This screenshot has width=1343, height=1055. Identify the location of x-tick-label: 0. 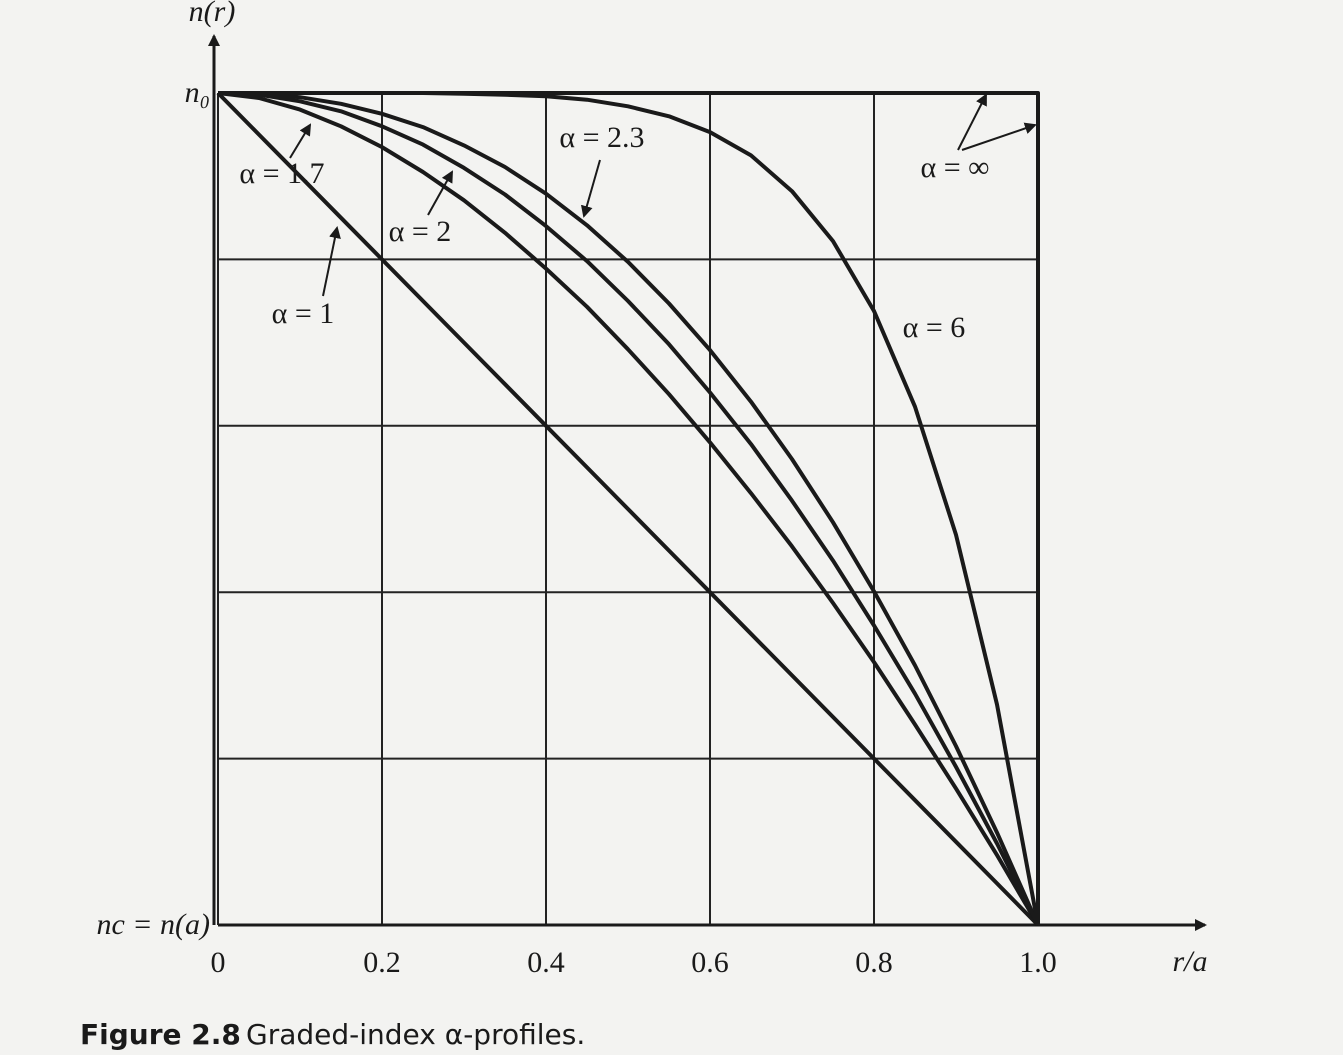
(218, 962).